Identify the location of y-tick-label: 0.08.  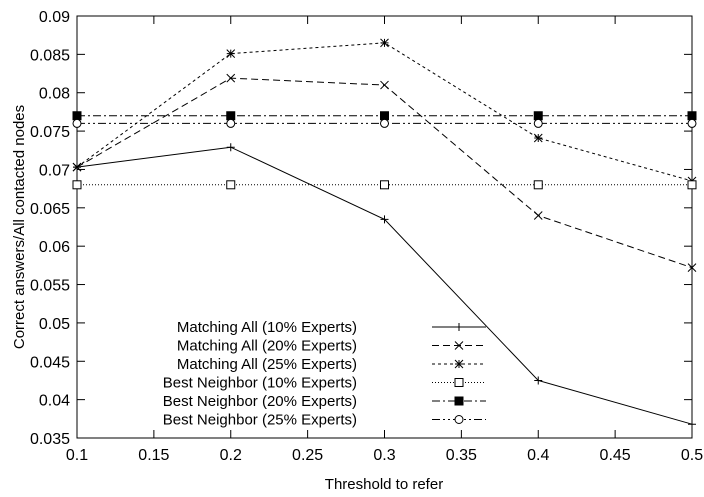
(54, 94).